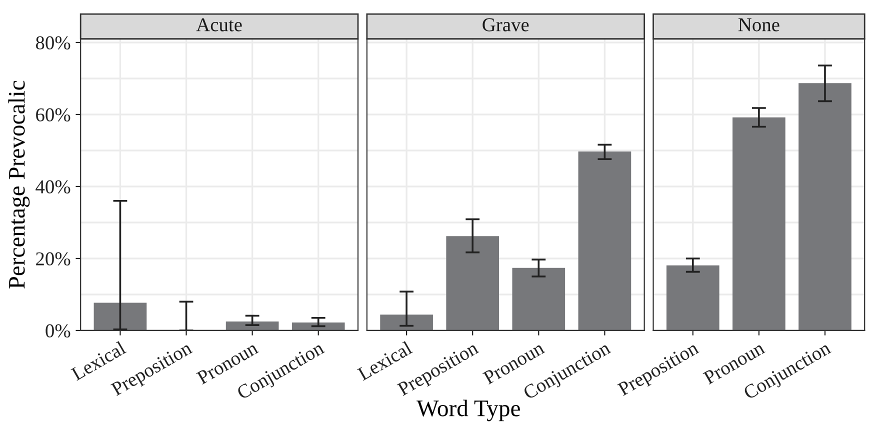 This screenshot has height=432, width=876. What do you see at coordinates (53, 115) in the screenshot?
I see `y-tick-label: 60%` at bounding box center [53, 115].